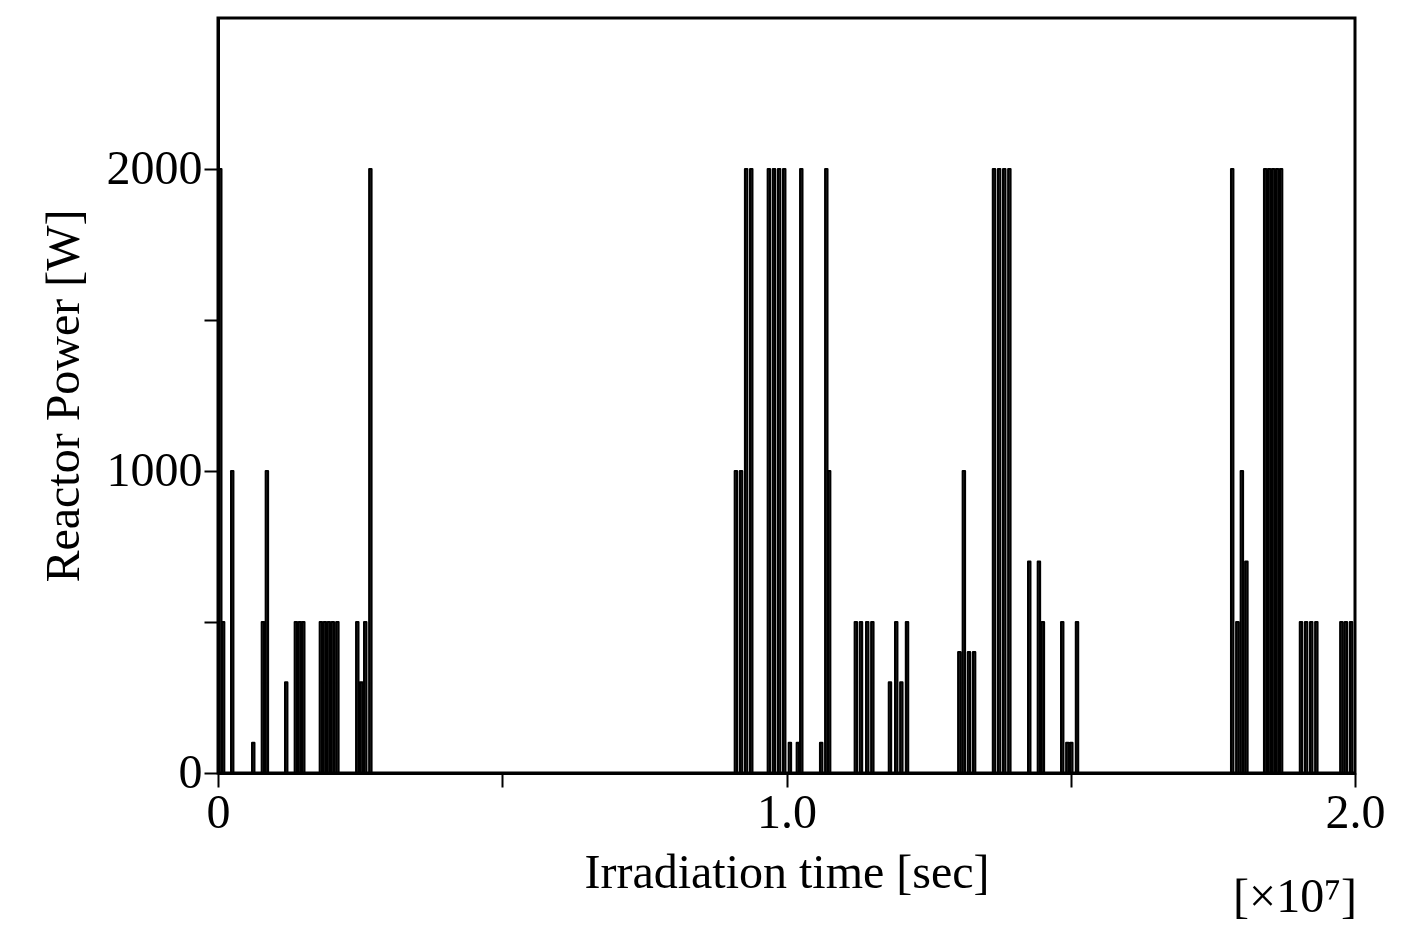 This screenshot has height=930, width=1401. What do you see at coordinates (787, 811) in the screenshot?
I see `x-tick-label: 1.0` at bounding box center [787, 811].